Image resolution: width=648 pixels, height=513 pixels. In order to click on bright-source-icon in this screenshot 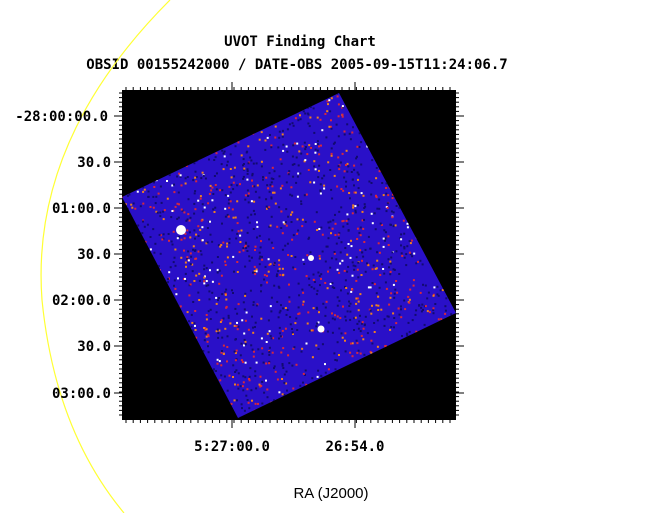, I will do `click(181, 230)`.